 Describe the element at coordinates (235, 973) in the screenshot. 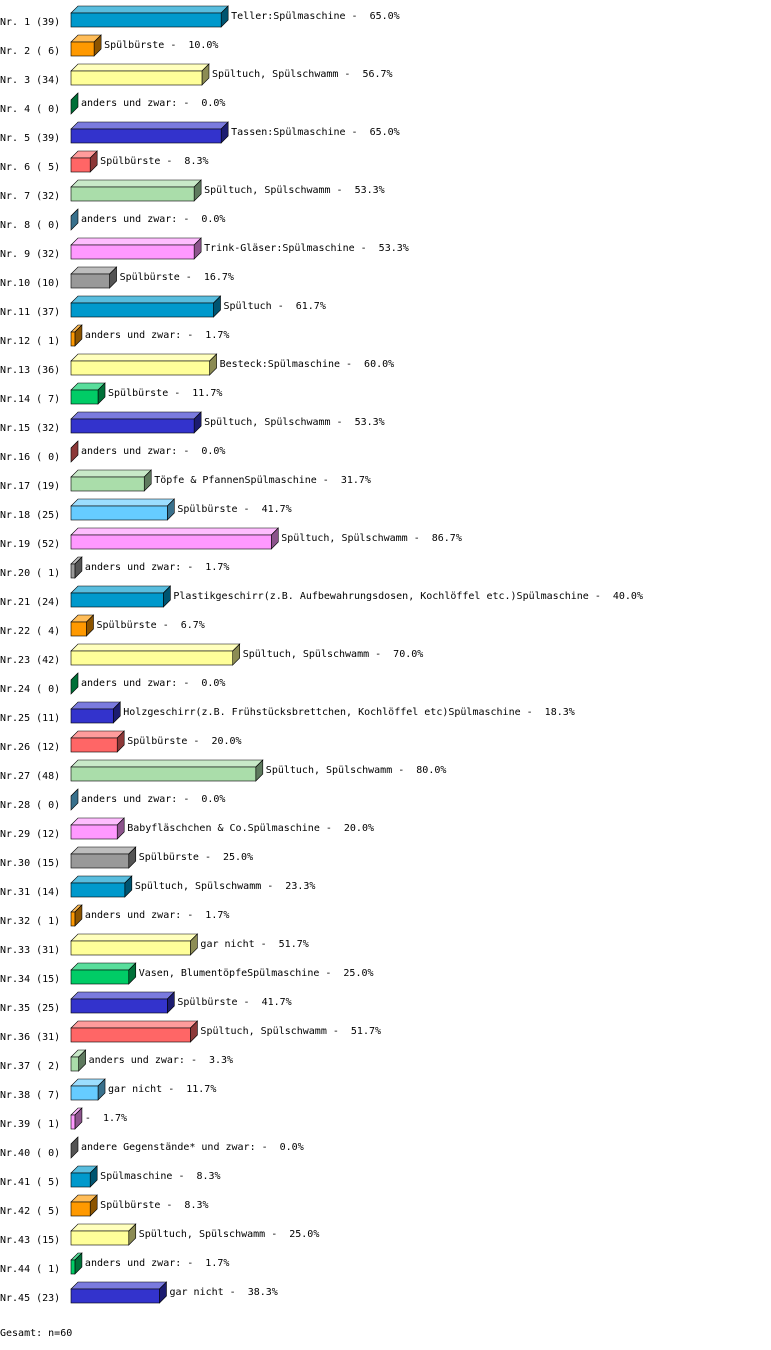

I see `bar-text: Vasen, BlumentöpfeSpülmaschine -` at that location.